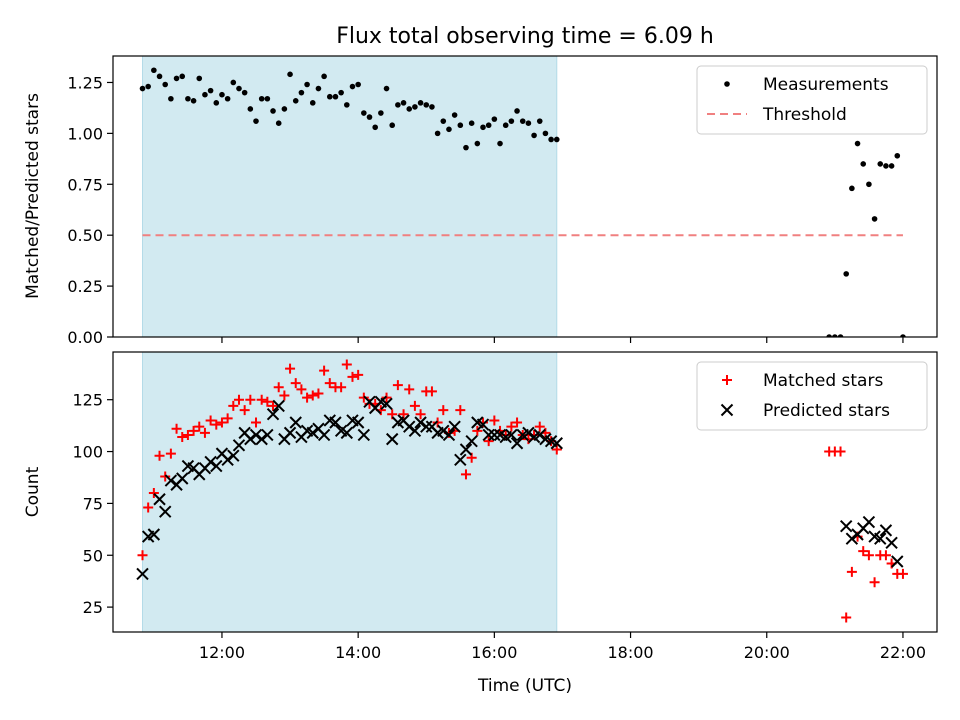 The height and width of the screenshot is (720, 960). Describe the element at coordinates (804, 115) in the screenshot. I see `legend-label: Threshold` at that location.